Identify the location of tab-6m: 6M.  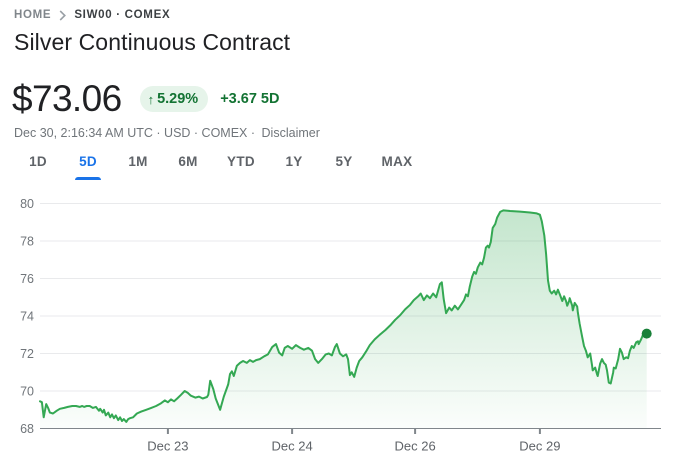
(188, 164).